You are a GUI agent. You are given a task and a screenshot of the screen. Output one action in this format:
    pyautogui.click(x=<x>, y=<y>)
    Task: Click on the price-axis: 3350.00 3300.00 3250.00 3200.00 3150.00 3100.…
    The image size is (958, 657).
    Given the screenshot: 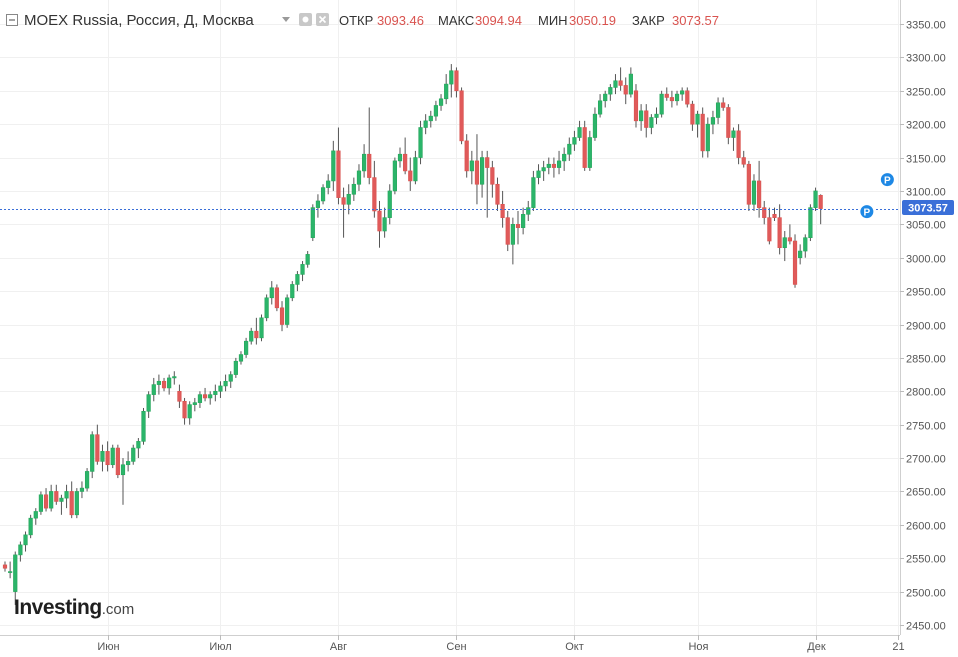 What is the action you would take?
    pyautogui.click(x=923, y=326)
    